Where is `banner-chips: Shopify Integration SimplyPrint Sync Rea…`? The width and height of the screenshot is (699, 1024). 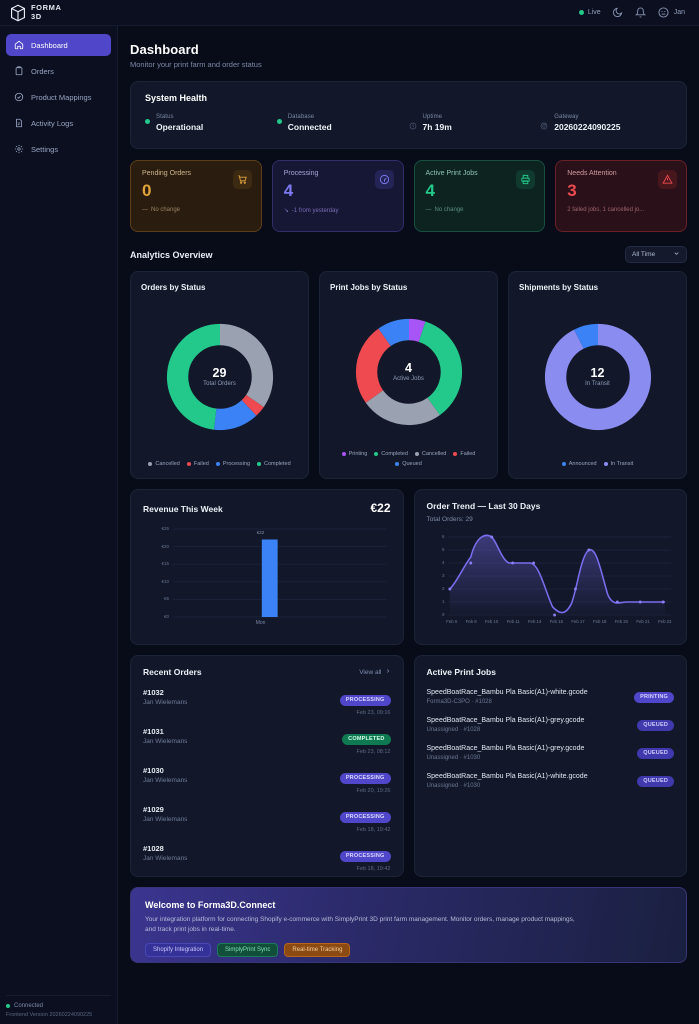
banner-chips: Shopify Integration SimplyPrint Sync Rea… is located at coordinates (408, 950).